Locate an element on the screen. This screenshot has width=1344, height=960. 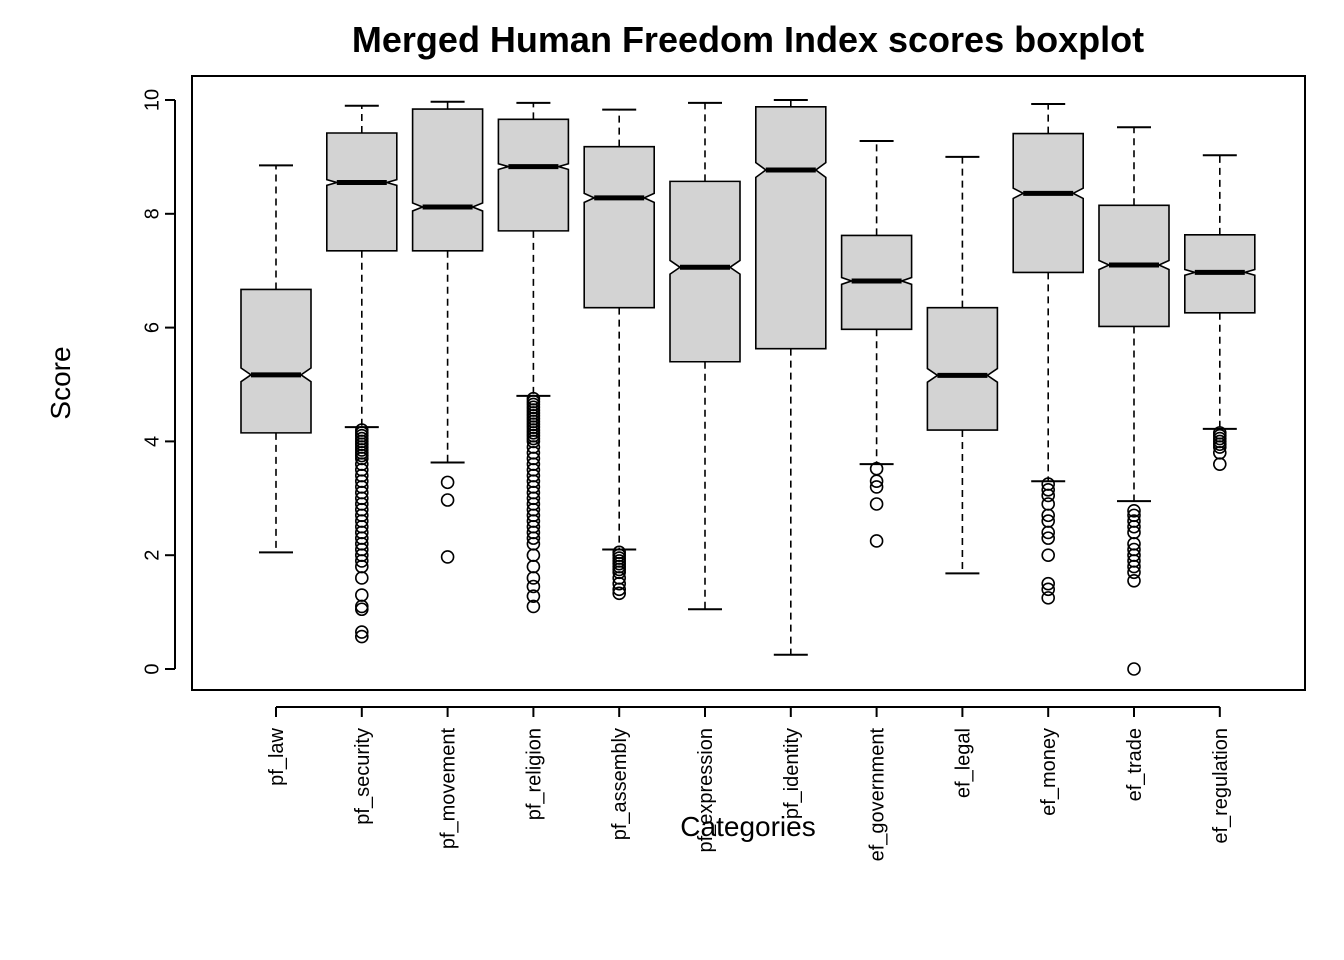
x-tick-label: ef_trade is located at coordinates (1135, 764).